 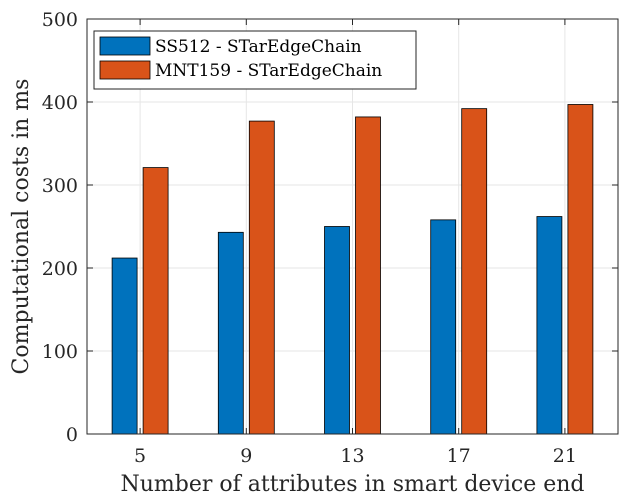 What do you see at coordinates (125, 70) in the screenshot?
I see `legend-swatch-mnt159` at bounding box center [125, 70].